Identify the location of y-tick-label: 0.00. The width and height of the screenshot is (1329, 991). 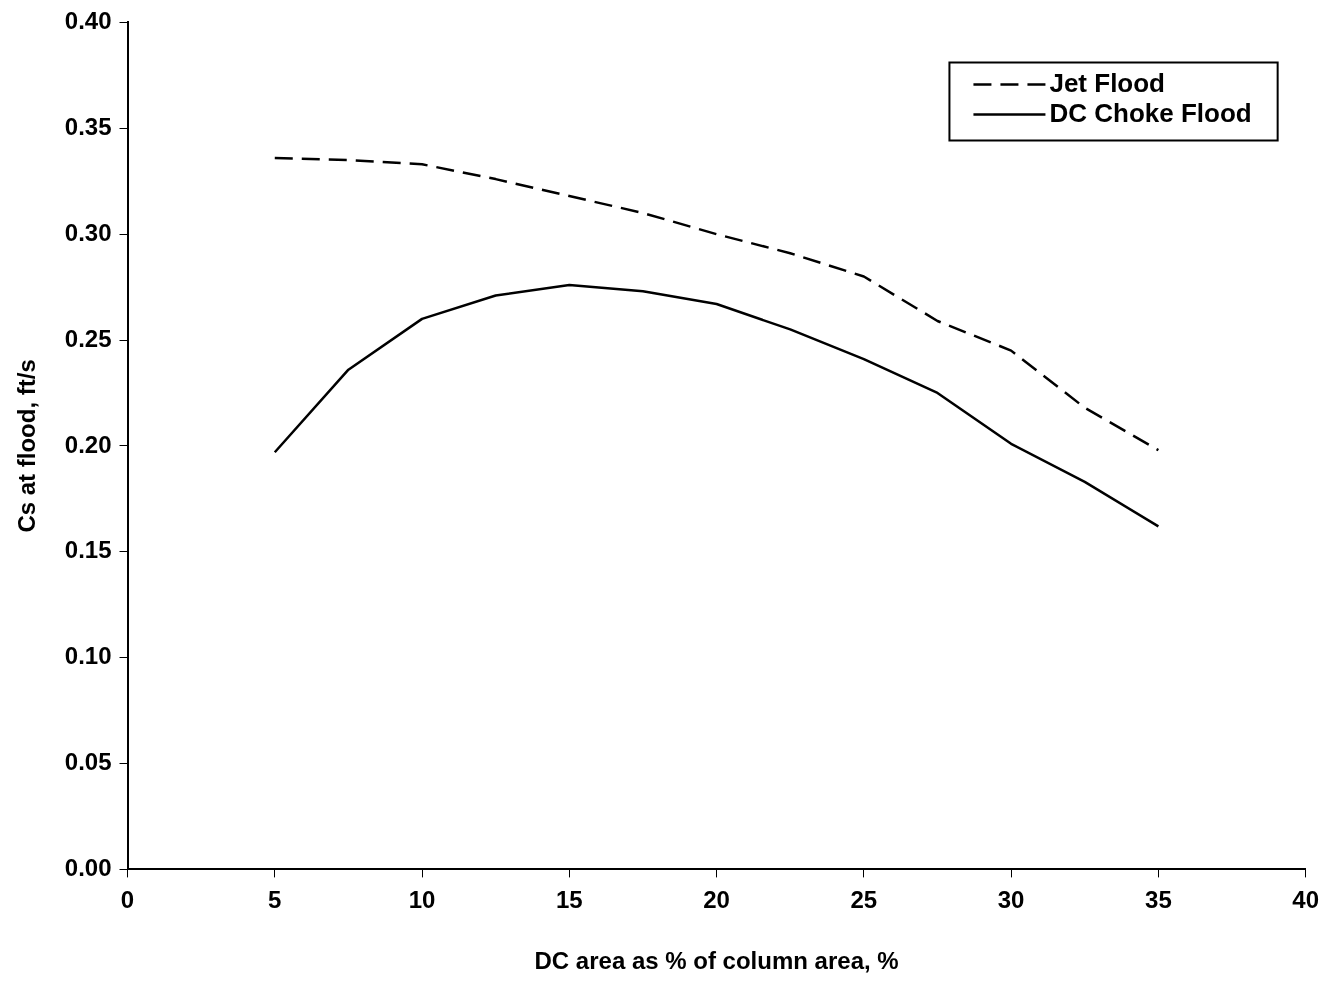
(88, 868).